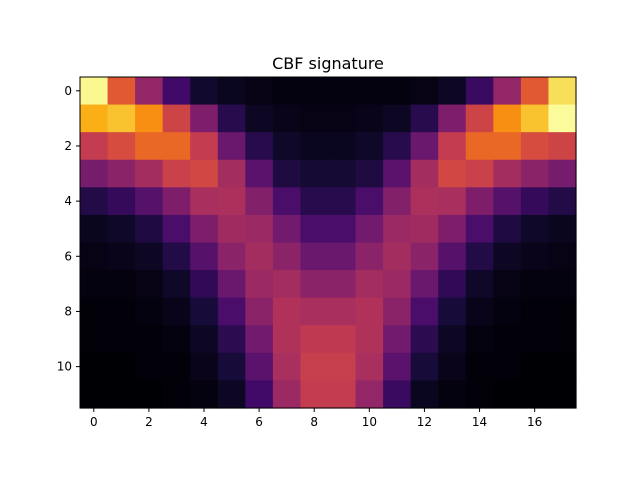 The image size is (640, 480). I want to click on y-tick-label: 8, so click(68, 311).